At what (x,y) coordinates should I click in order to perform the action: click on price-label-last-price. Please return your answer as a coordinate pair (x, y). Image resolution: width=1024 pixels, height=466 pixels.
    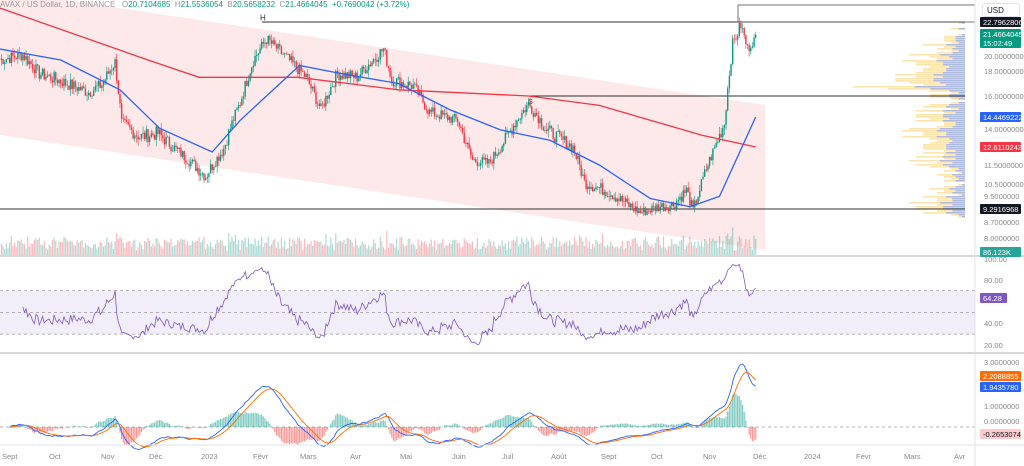
    Looking at the image, I should click on (1000, 38).